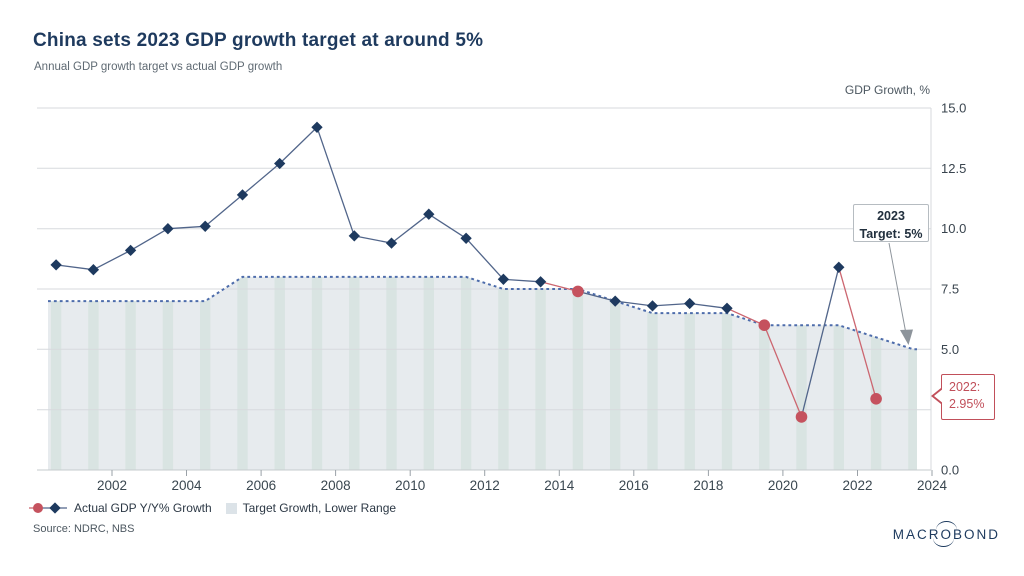 The image size is (1024, 576). What do you see at coordinates (976, 534) in the screenshot?
I see `logo-text-right: BOND` at bounding box center [976, 534].